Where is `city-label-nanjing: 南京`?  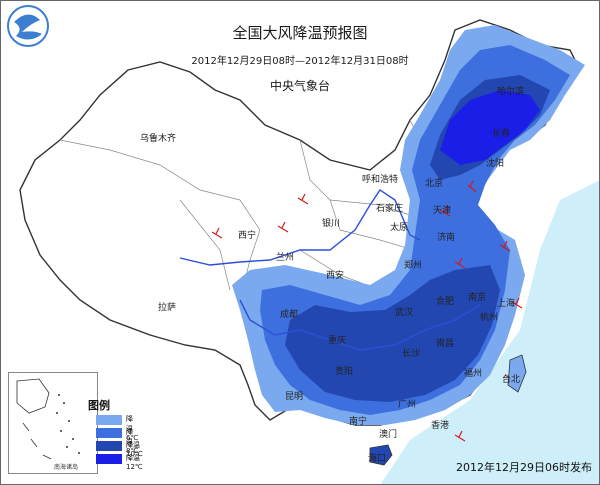 city-label-nanjing: 南京 is located at coordinates (477, 298).